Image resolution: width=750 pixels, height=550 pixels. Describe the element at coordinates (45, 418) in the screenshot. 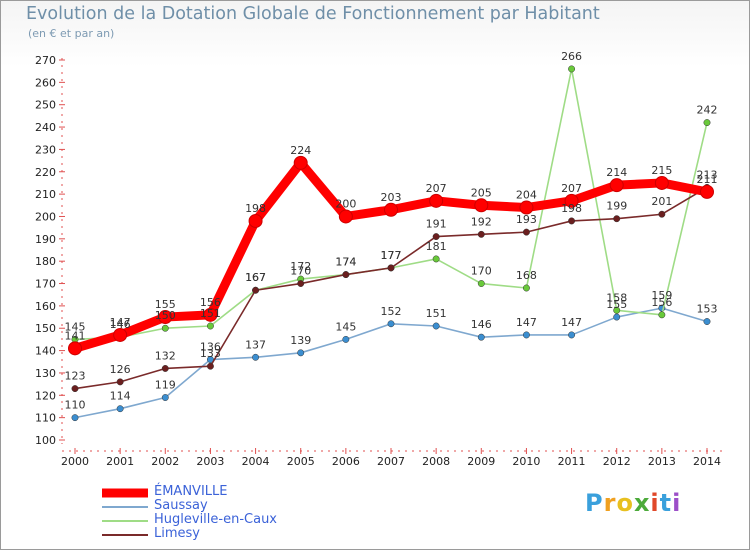

I see `y-tick-label: 110` at that location.